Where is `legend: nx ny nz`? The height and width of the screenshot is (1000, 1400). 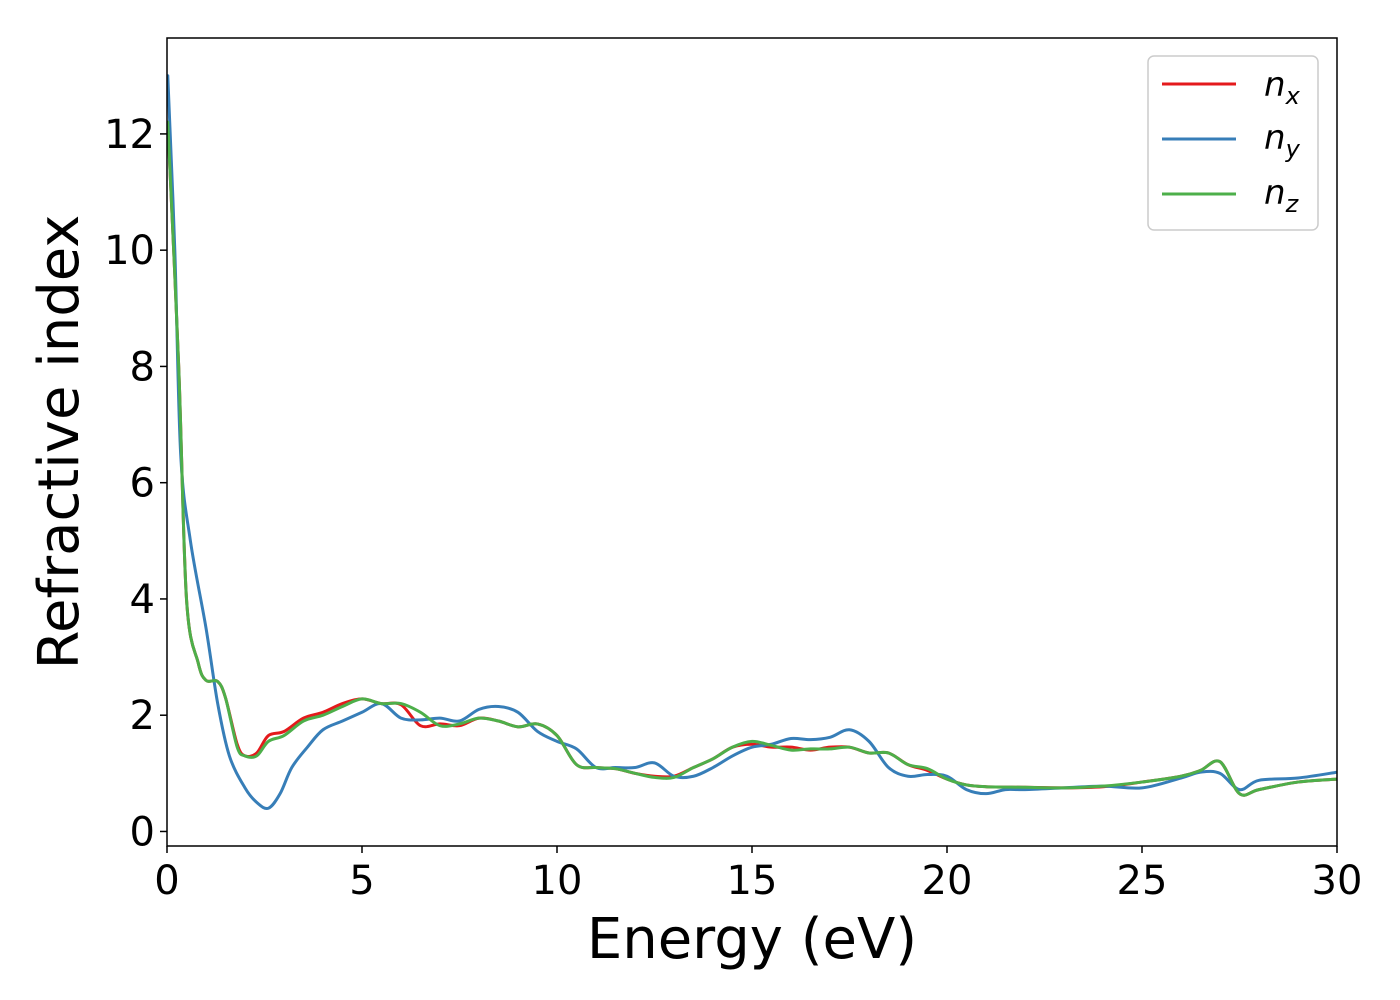
legend: nx ny nz is located at coordinates (1233, 143).